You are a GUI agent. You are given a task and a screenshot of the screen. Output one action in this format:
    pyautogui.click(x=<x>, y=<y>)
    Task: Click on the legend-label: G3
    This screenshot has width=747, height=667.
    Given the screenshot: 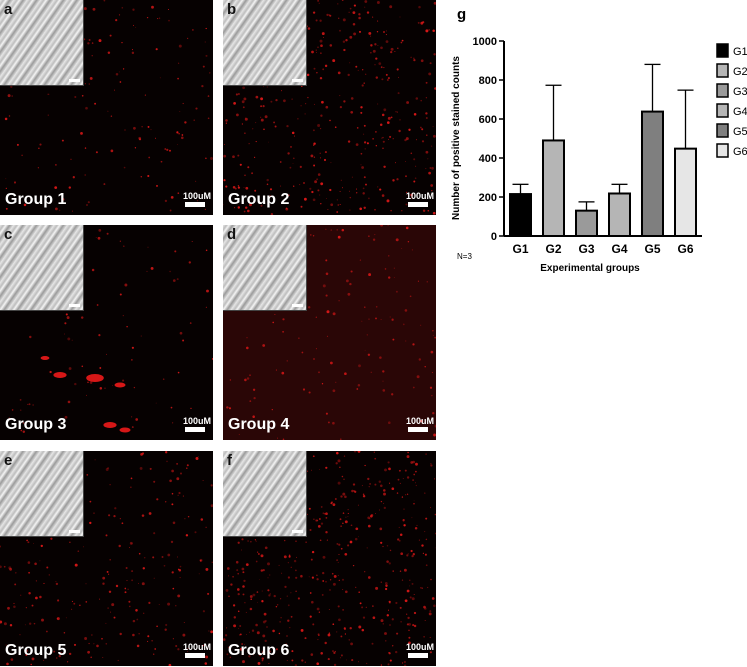 What is the action you would take?
    pyautogui.click(x=740, y=92)
    